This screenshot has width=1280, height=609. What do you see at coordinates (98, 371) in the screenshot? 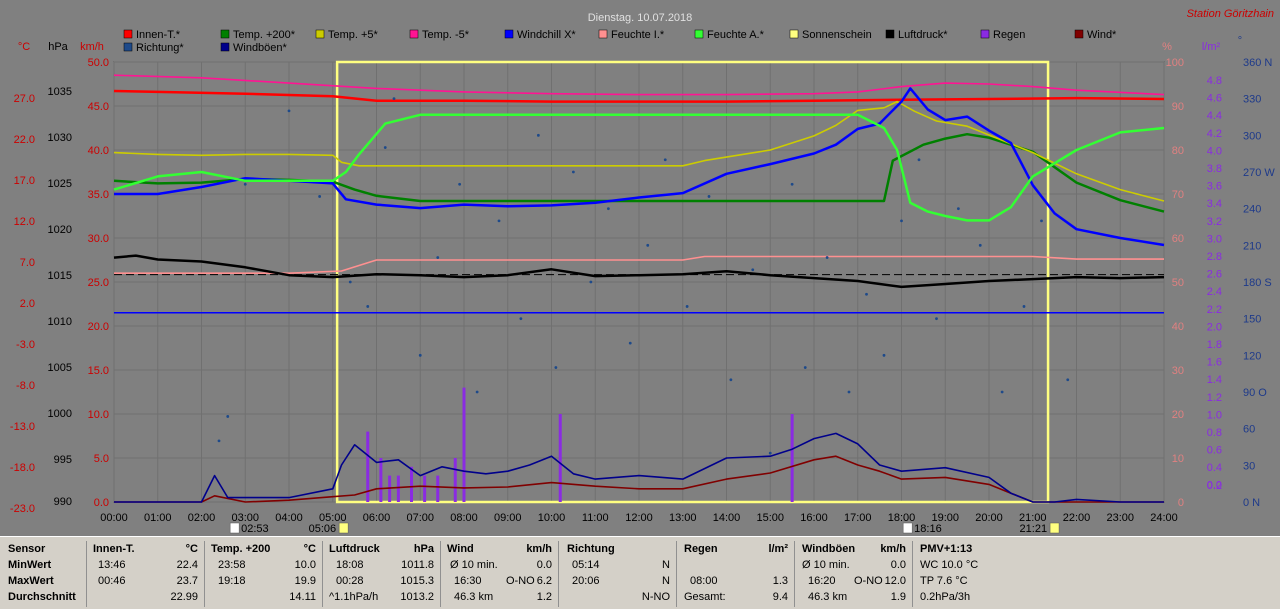
I see `kmh-tick: 15.0` at bounding box center [98, 371].